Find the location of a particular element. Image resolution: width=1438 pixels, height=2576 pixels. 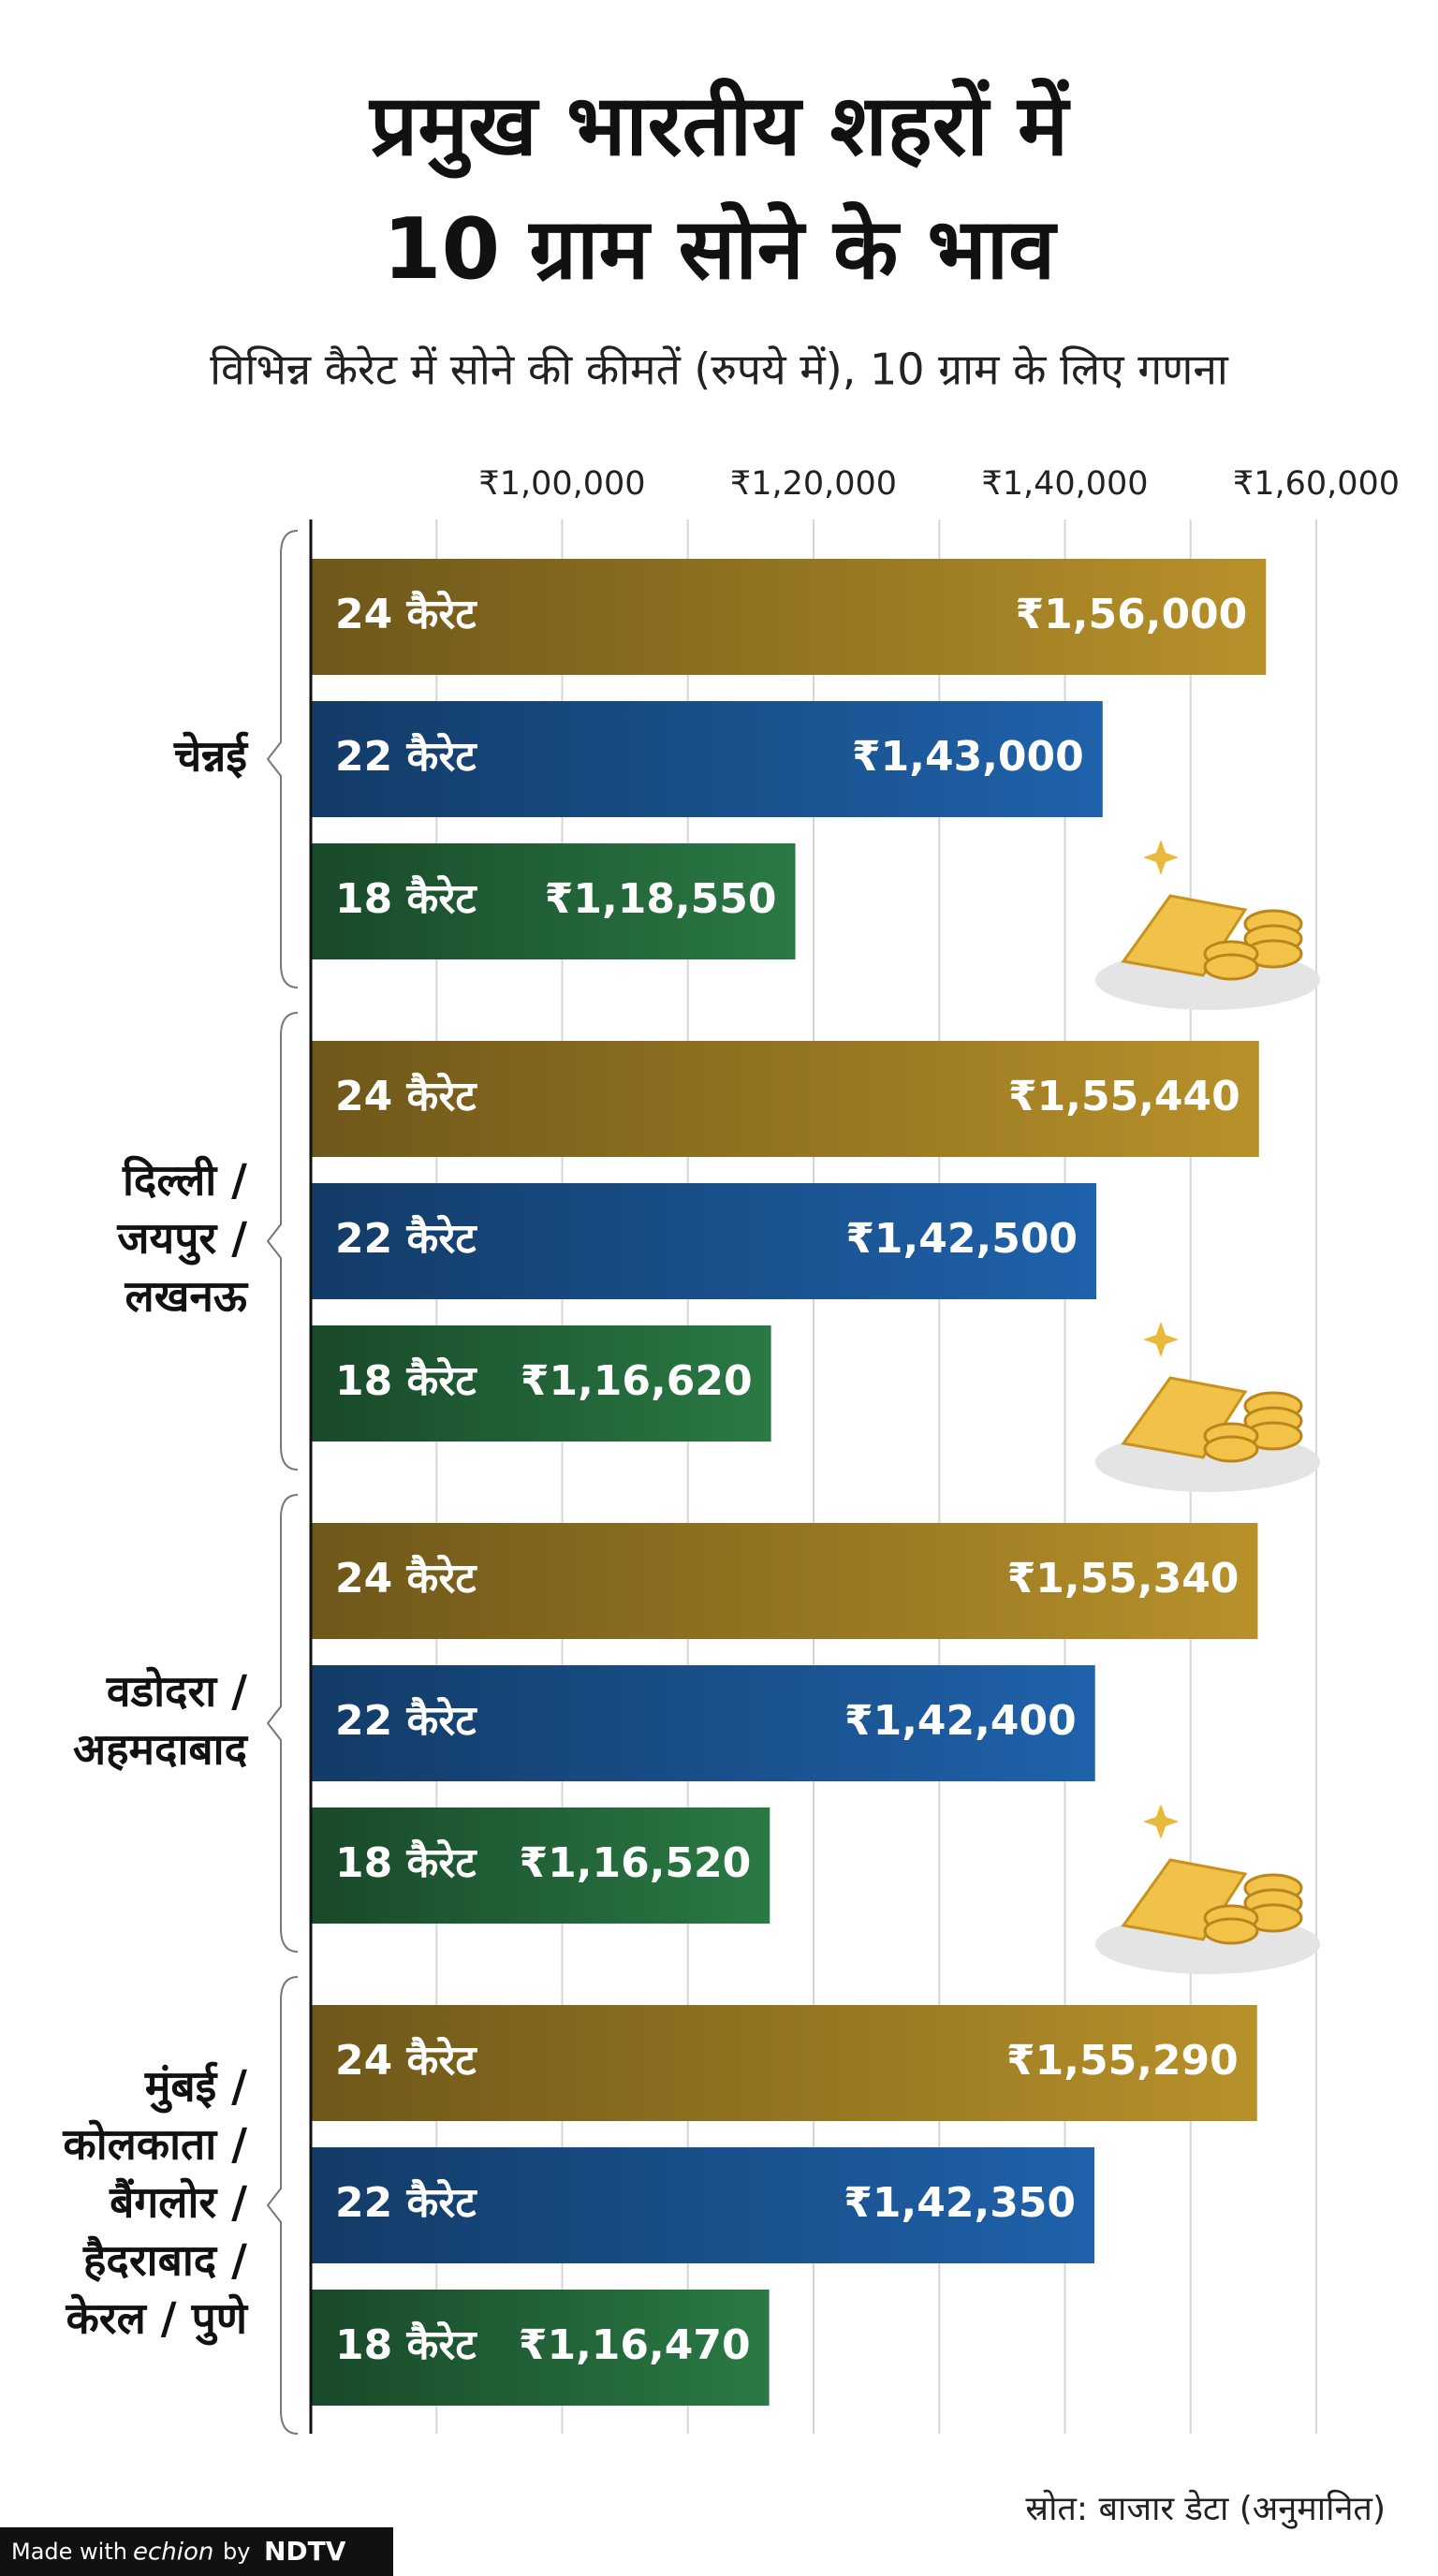

category-label: केरल / पुणे is located at coordinates (156, 2320).